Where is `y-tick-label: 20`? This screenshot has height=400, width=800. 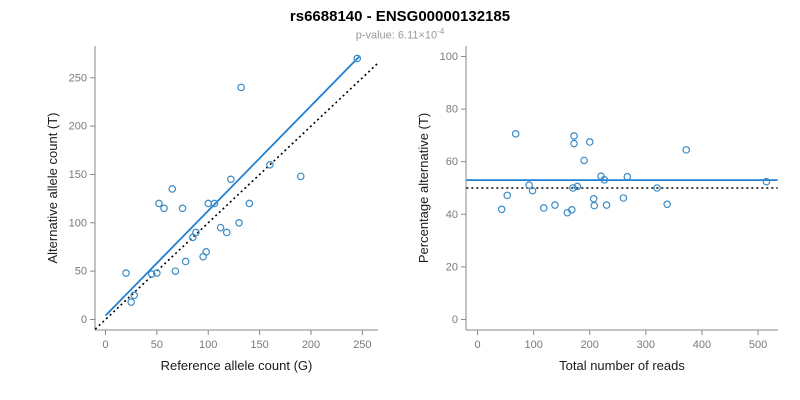 y-tick-label: 20 is located at coordinates (452, 267).